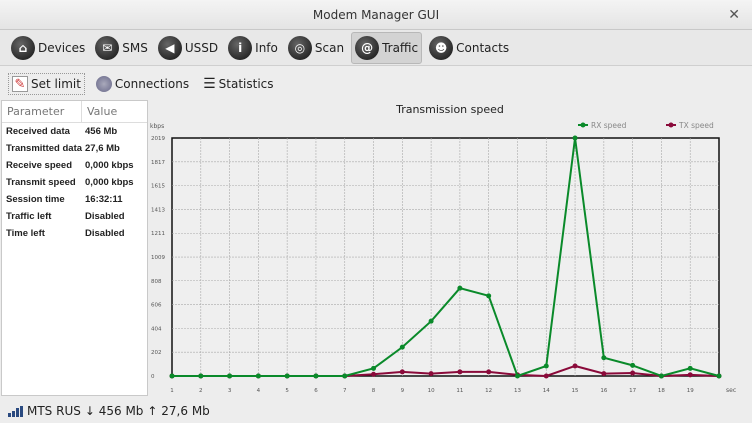 This screenshot has width=752, height=423. Describe the element at coordinates (266, 47) in the screenshot. I see `tab-label: Info` at that location.